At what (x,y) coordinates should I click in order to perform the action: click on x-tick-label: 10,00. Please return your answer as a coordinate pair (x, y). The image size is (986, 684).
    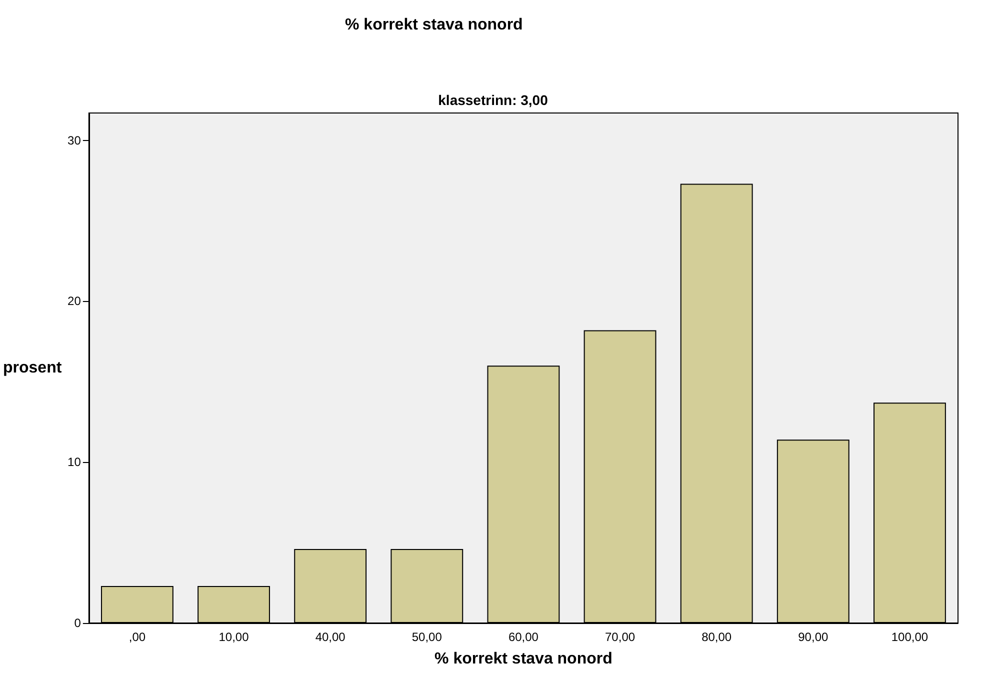
    Looking at the image, I should click on (234, 637).